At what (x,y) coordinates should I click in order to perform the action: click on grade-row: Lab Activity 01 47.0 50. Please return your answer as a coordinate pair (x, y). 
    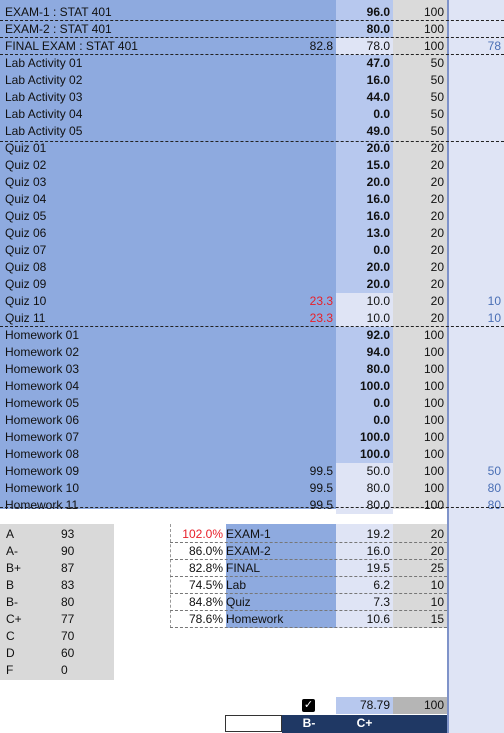
    Looking at the image, I should click on (252, 63).